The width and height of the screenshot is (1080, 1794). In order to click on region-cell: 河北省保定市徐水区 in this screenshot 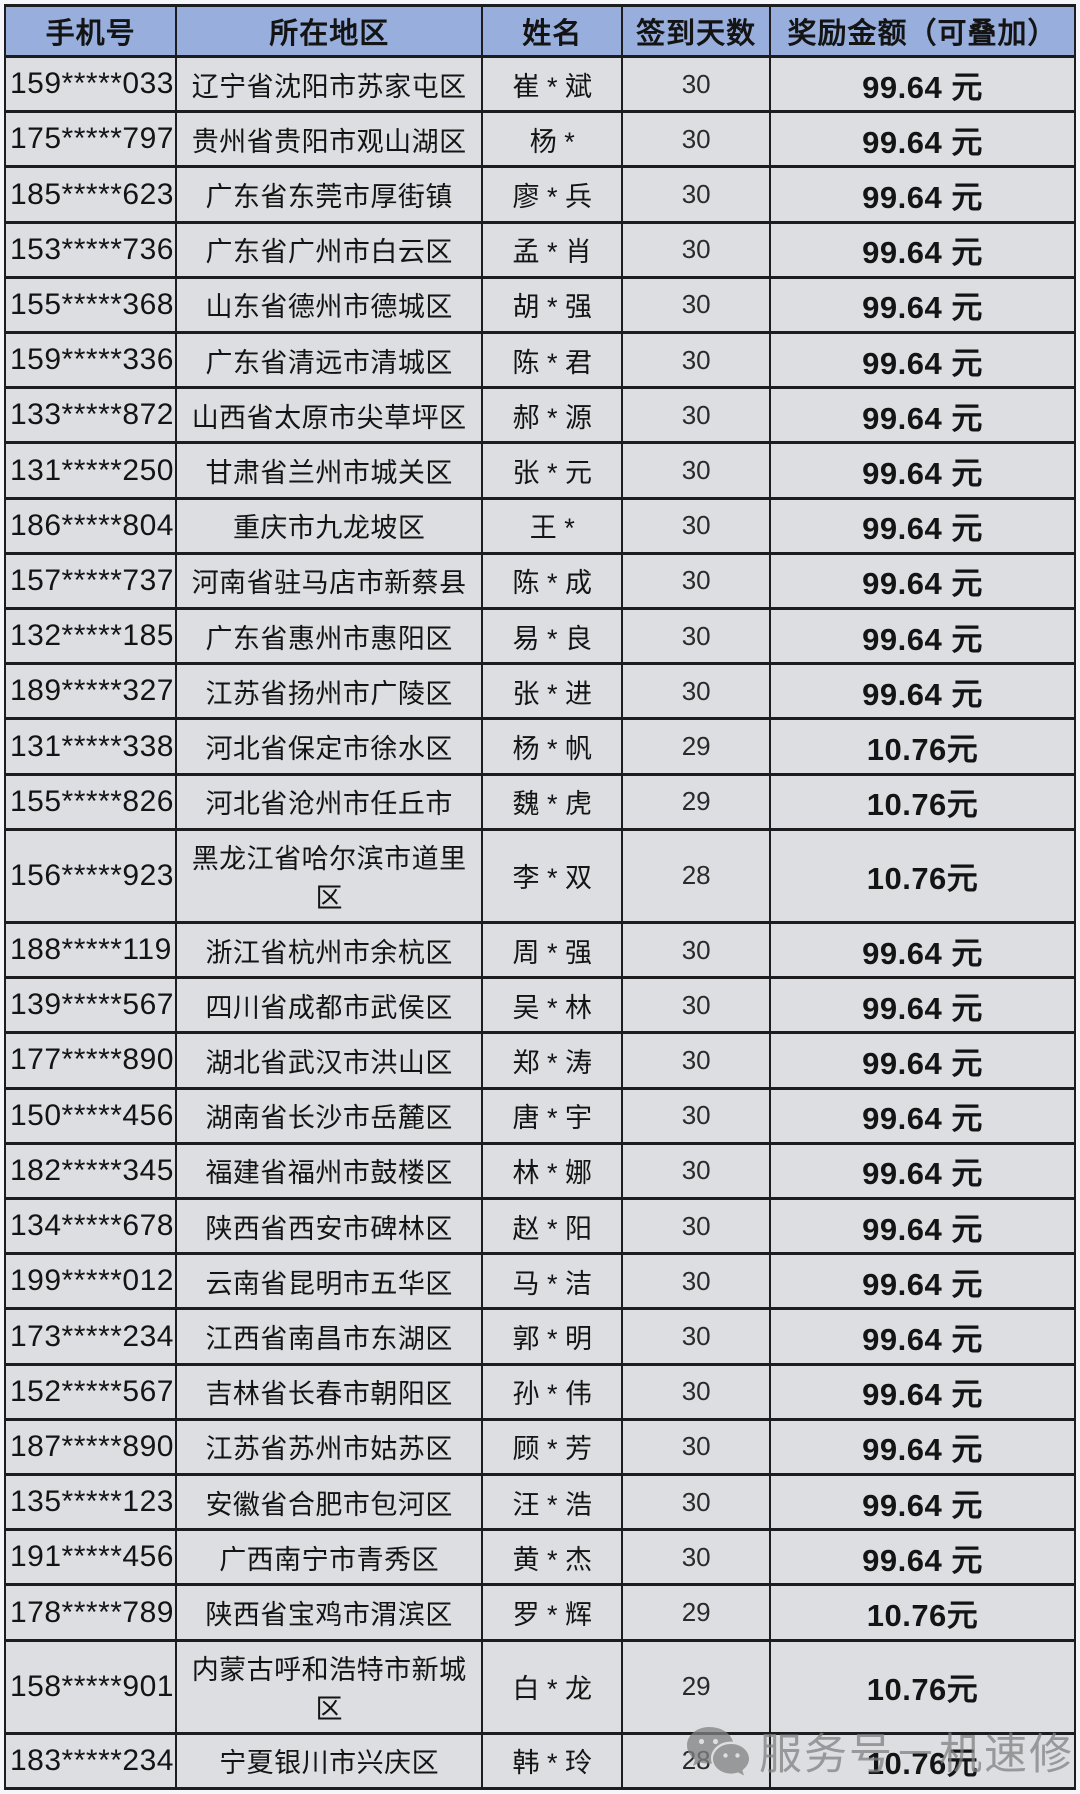, I will do `click(329, 746)`.